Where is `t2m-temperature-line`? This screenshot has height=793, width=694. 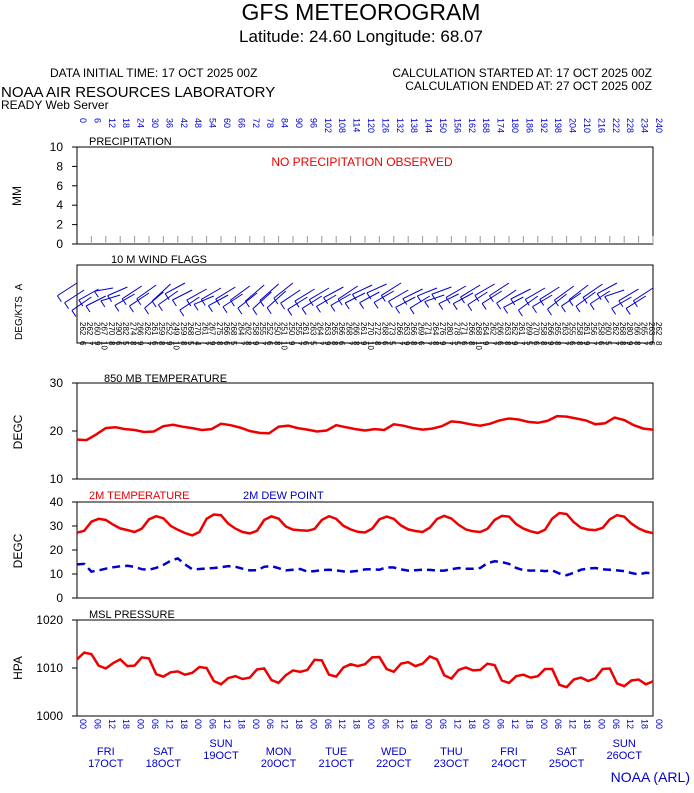
t2m-temperature-line is located at coordinates (365, 524).